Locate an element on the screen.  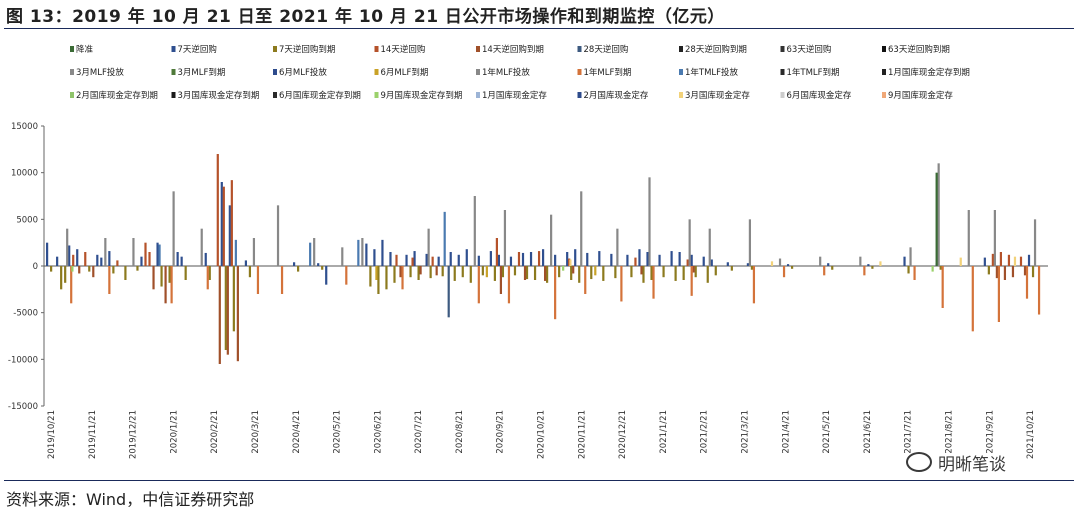
x-tick-label: 2021/10/21 is located at coordinates (1031, 434).